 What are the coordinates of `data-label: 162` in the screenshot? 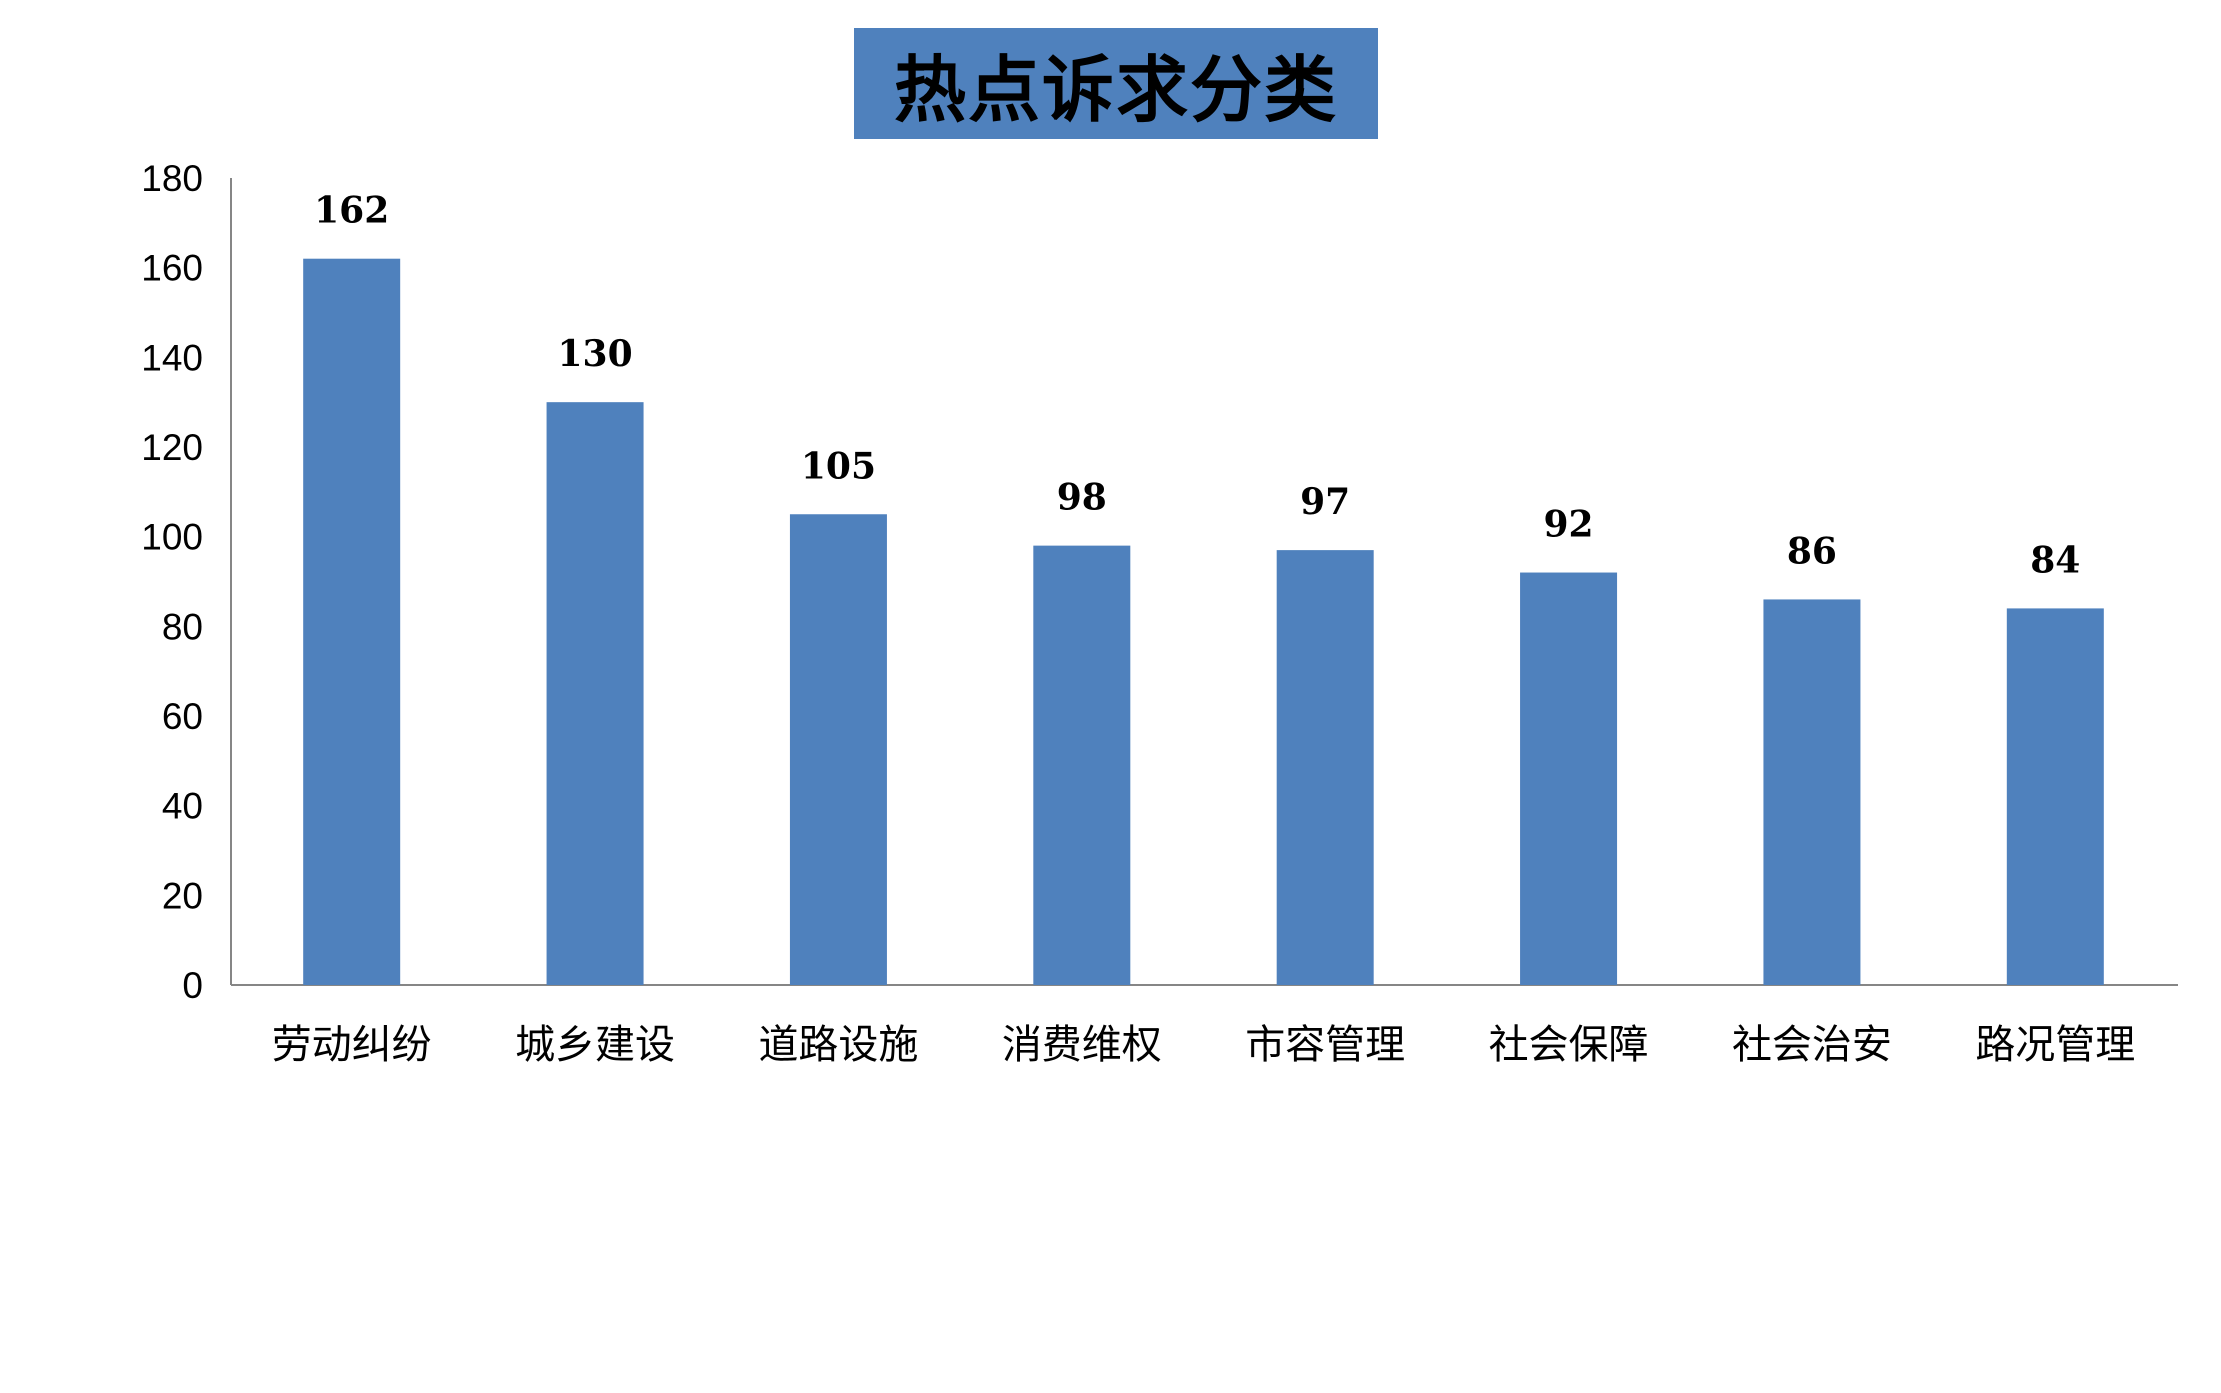 It's located at (351, 211).